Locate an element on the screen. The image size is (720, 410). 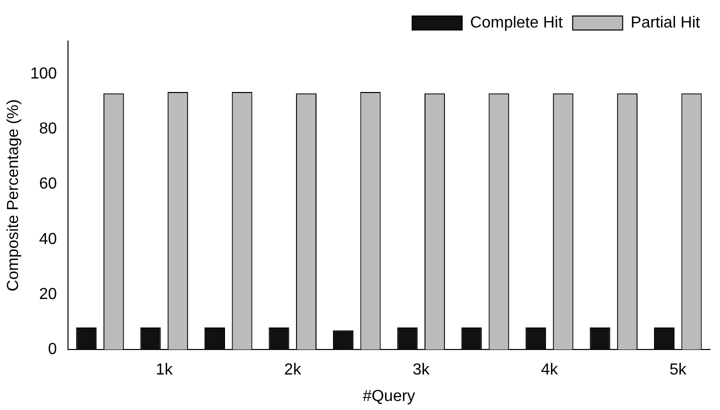
legend-label: Complete Hit is located at coordinates (517, 23).